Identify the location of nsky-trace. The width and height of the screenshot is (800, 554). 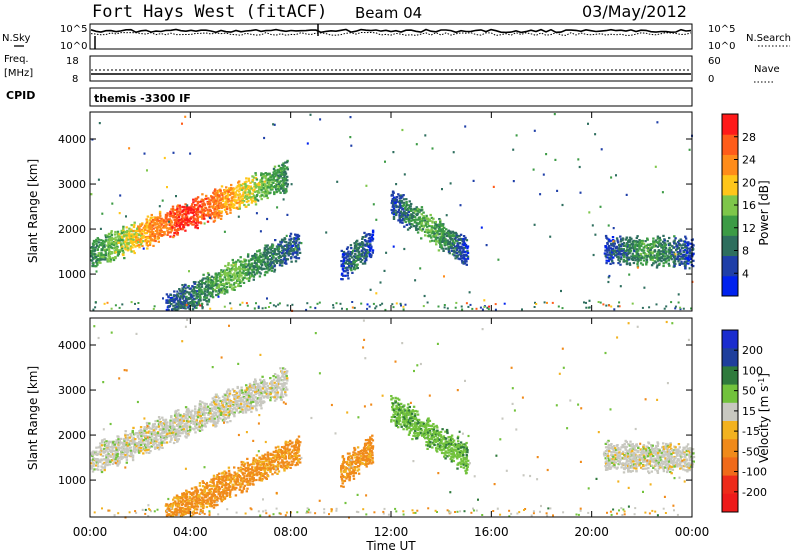
(391, 31).